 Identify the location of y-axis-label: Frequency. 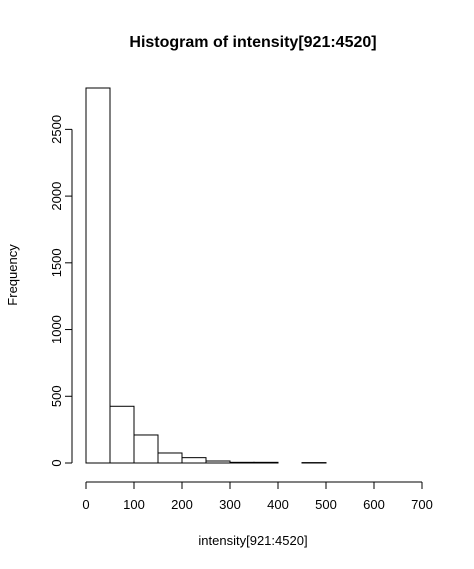
(12, 275).